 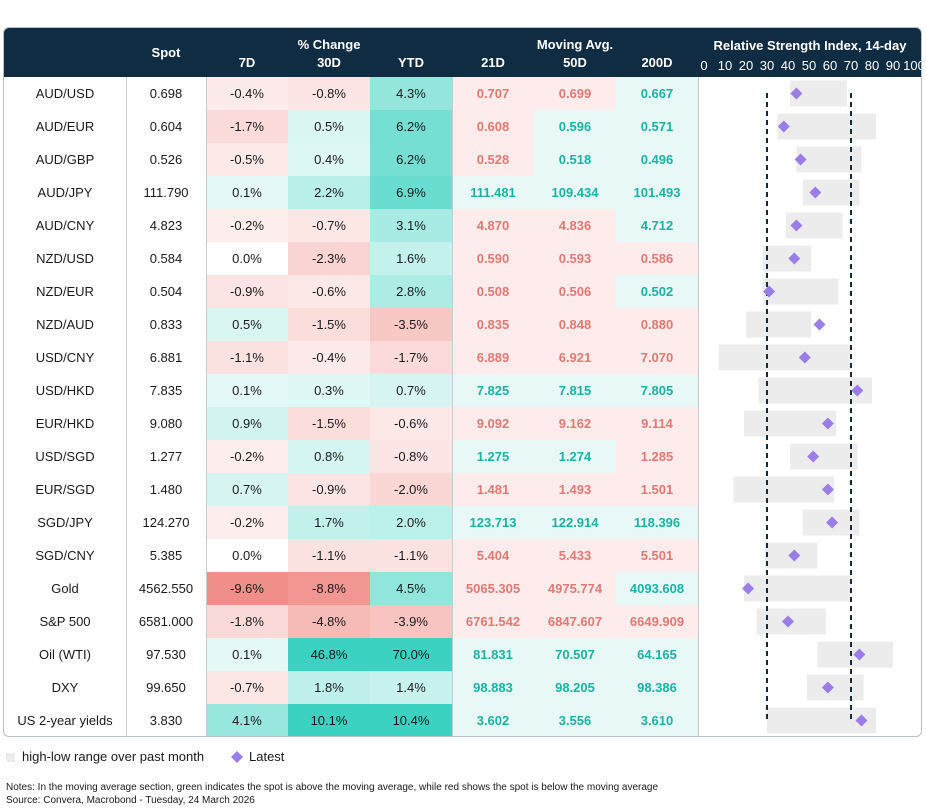 I want to click on pair-name: US 2-year yields, so click(x=65, y=720).